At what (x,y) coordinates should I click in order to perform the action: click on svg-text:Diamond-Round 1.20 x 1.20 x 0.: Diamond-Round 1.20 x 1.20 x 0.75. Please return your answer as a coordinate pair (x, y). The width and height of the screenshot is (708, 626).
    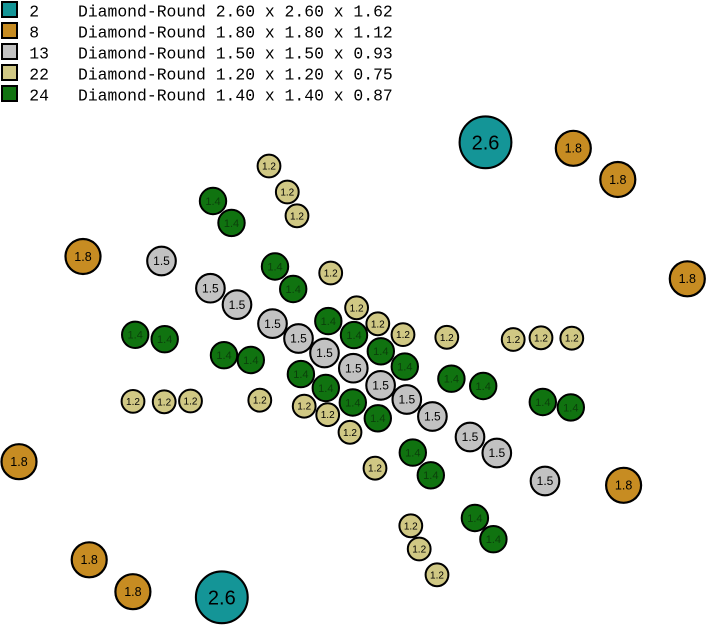
    Looking at the image, I should click on (235, 74).